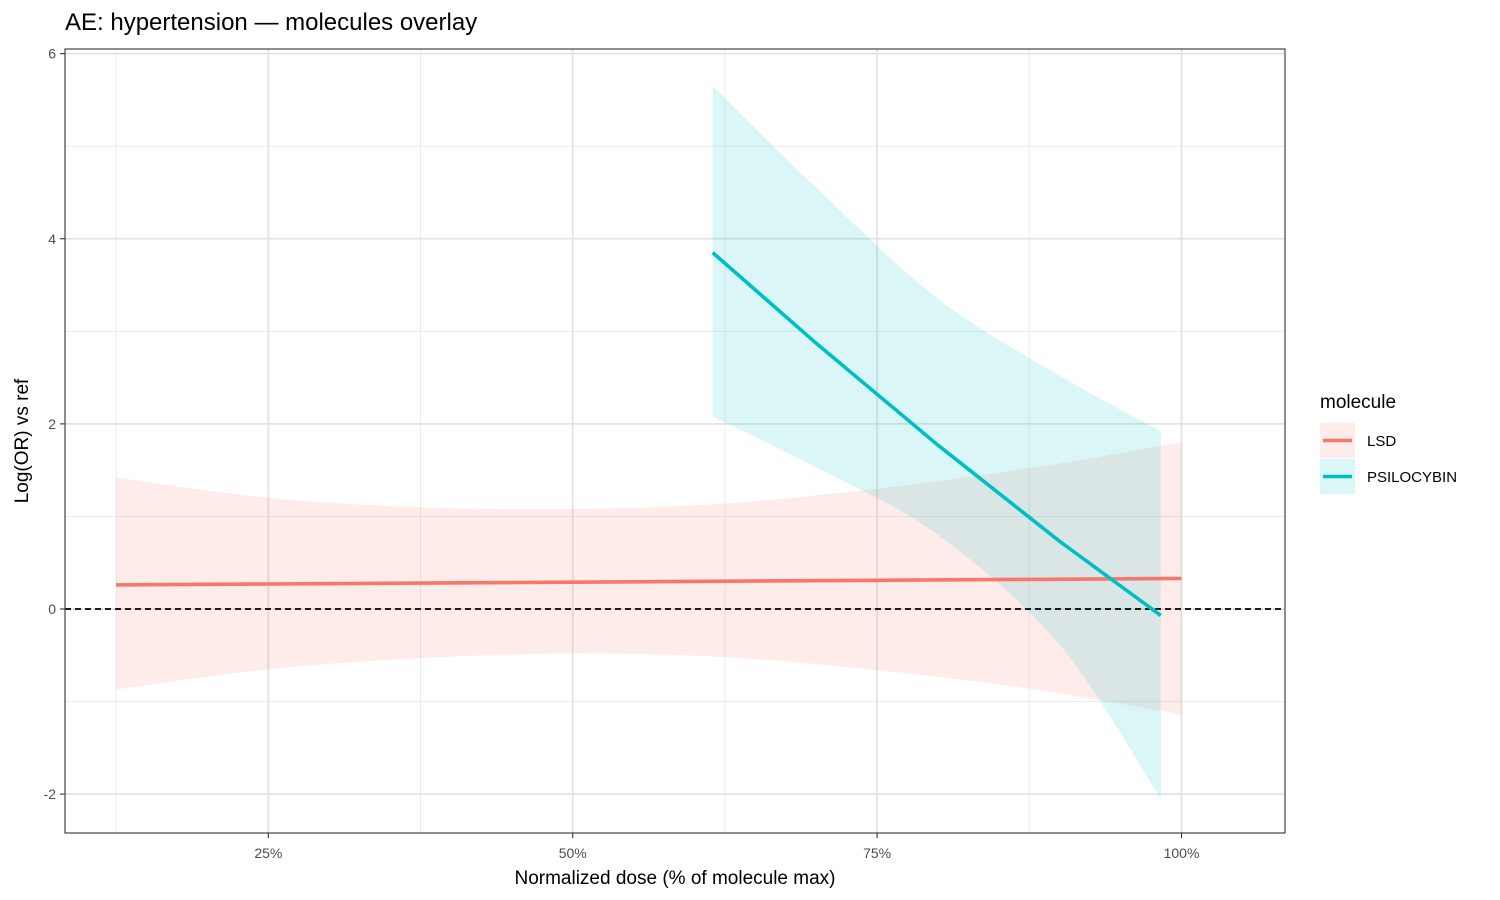 The image size is (1500, 900). Describe the element at coordinates (649, 581) in the screenshot. I see `series-line-lsd` at that location.